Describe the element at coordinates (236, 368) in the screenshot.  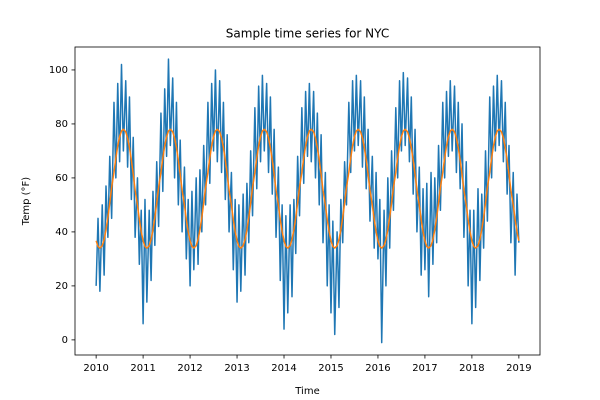
I see `x-tick-label: 2013` at that location.